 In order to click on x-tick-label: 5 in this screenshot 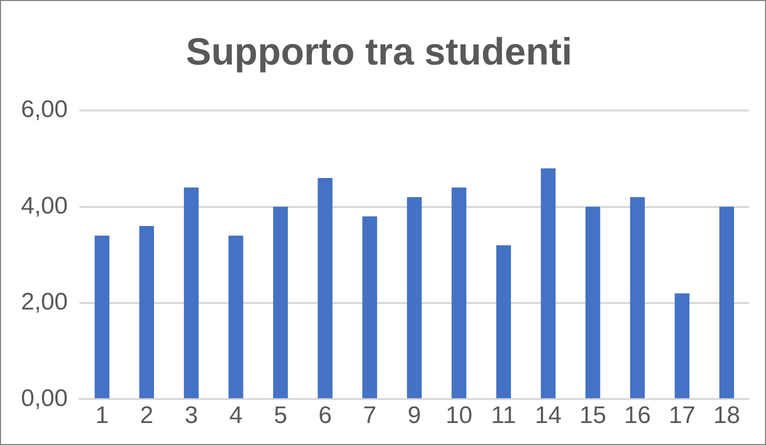, I will do `click(281, 416)`.